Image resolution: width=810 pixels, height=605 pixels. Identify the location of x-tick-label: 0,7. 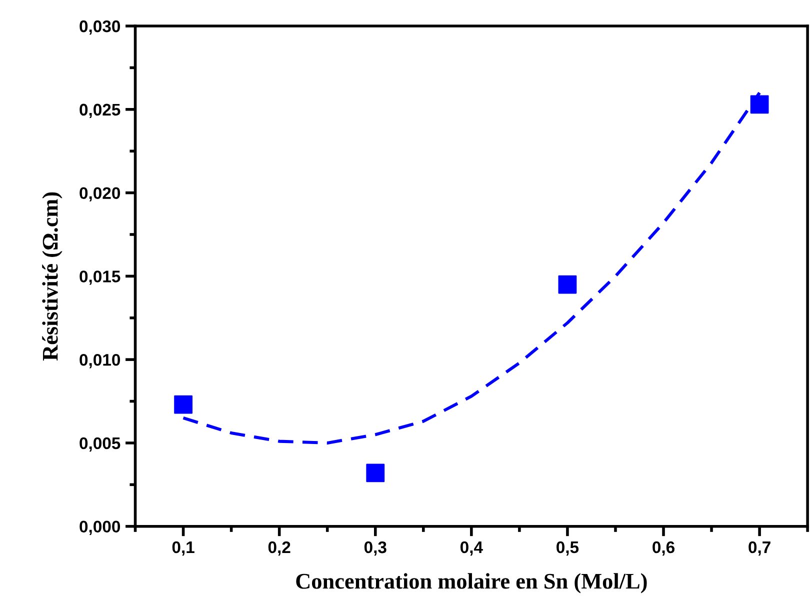
(759, 548).